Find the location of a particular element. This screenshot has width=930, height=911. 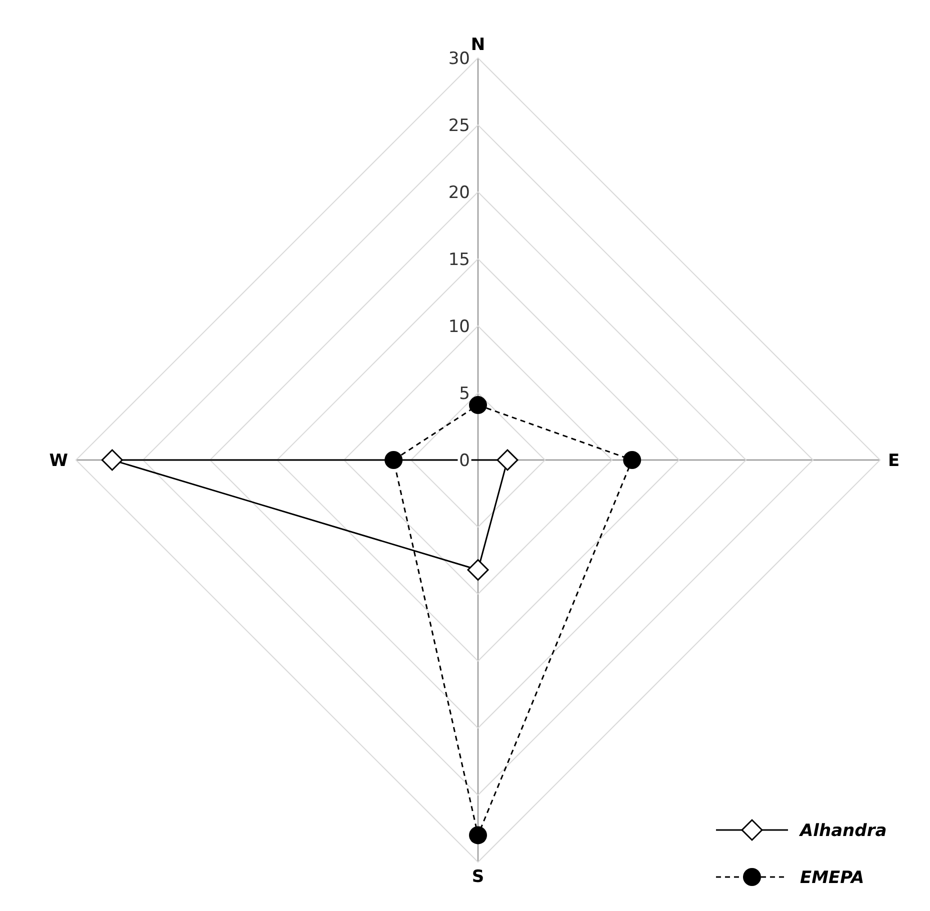

y-tick-label: 20 is located at coordinates (459, 192).